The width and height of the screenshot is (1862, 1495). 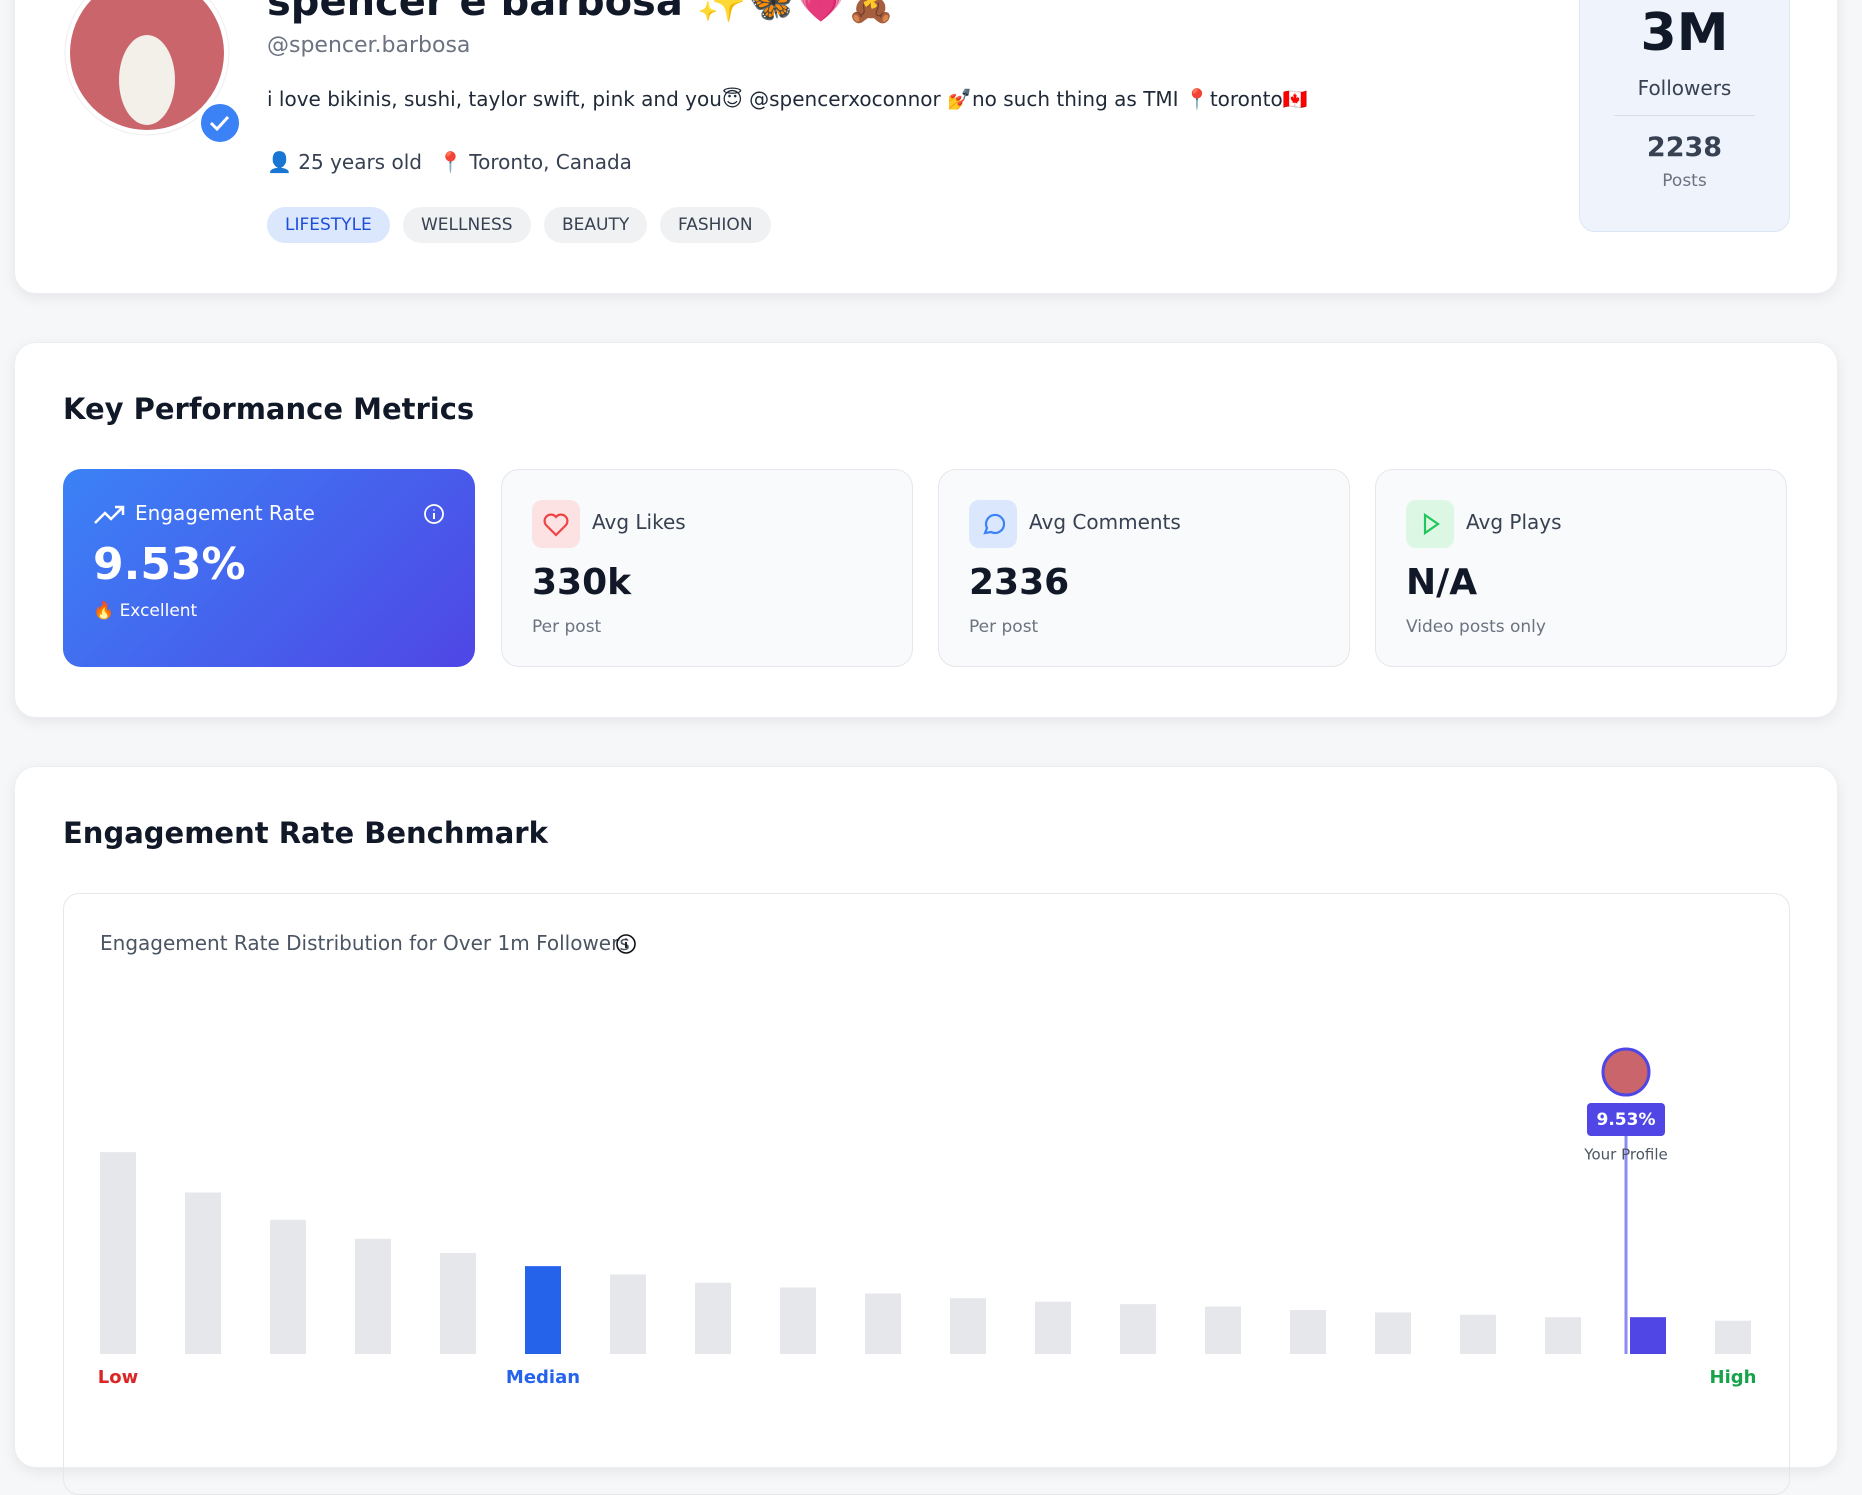 What do you see at coordinates (152, 73) in the screenshot?
I see `avatar` at bounding box center [152, 73].